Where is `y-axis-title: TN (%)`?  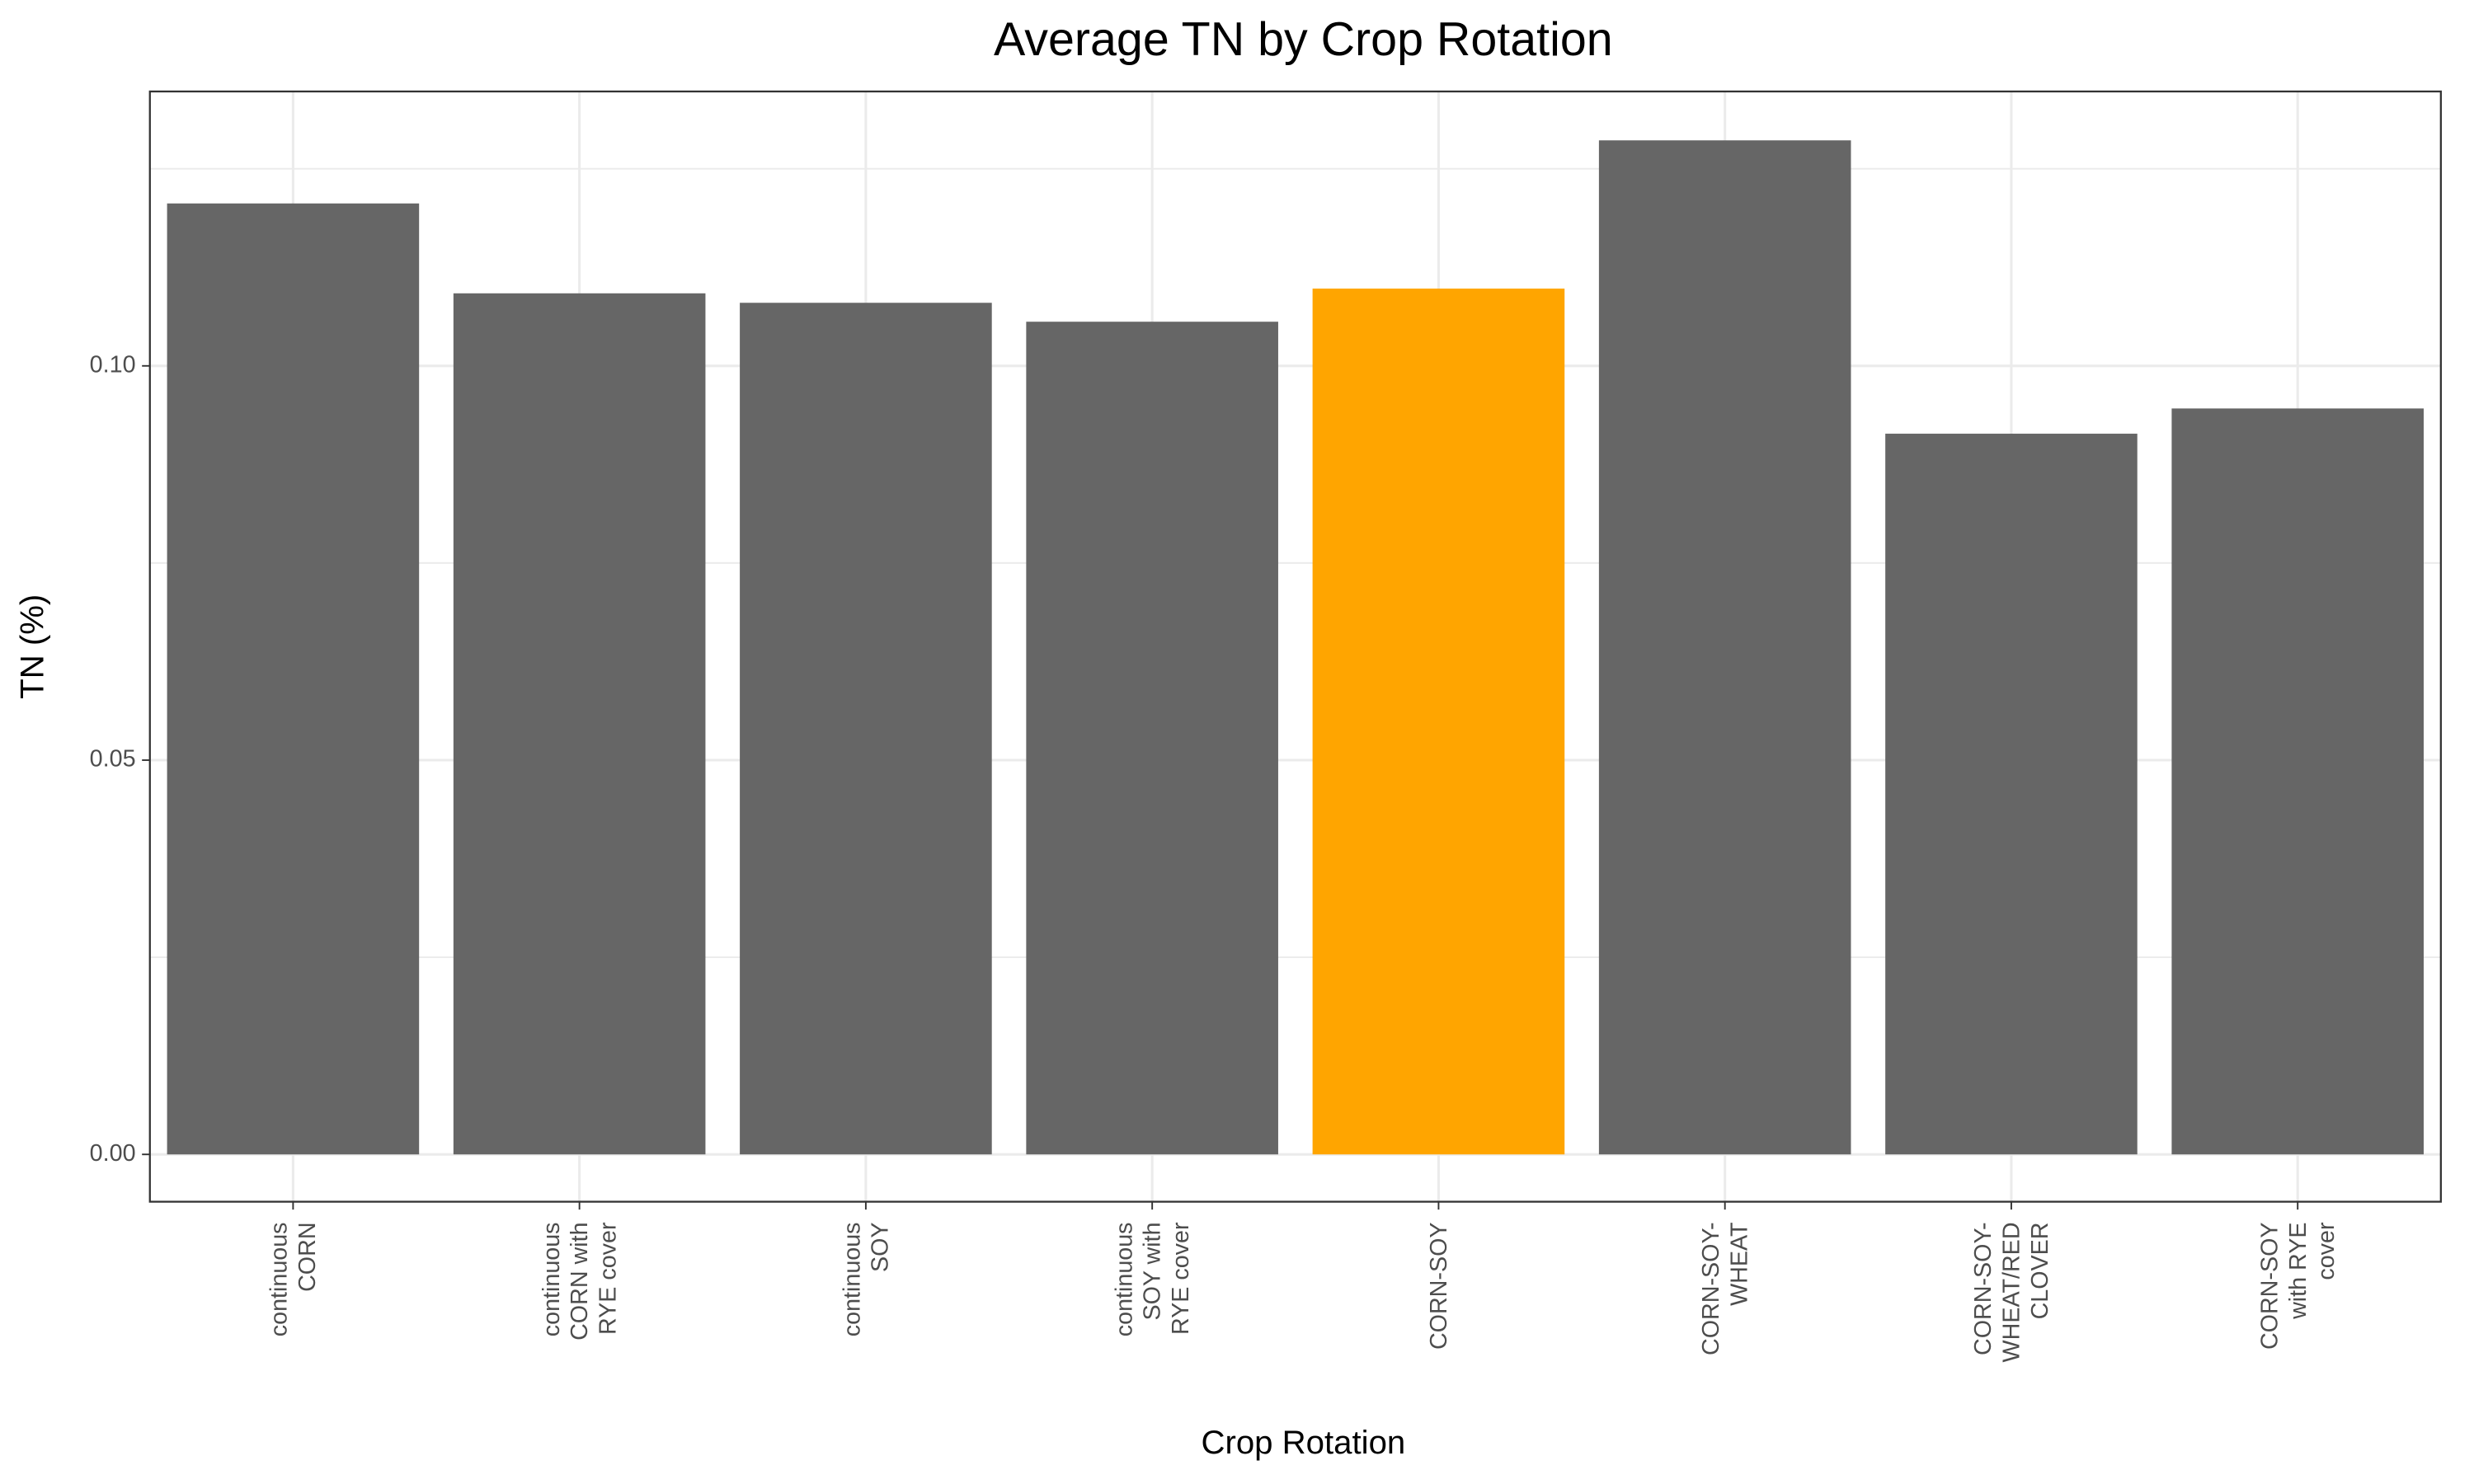
y-axis-title: TN (%) is located at coordinates (32, 646).